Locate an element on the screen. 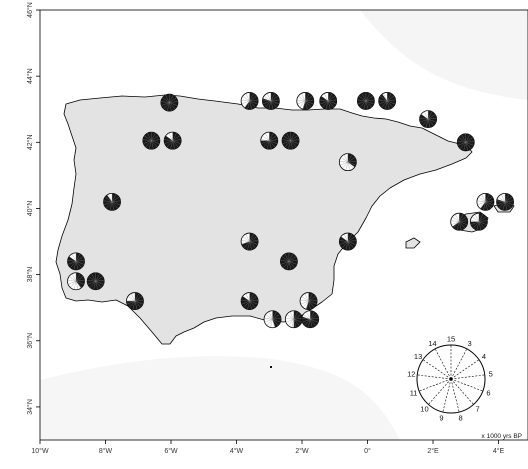 The height and width of the screenshot is (469, 528). legend-clock-label: 11 is located at coordinates (414, 393).